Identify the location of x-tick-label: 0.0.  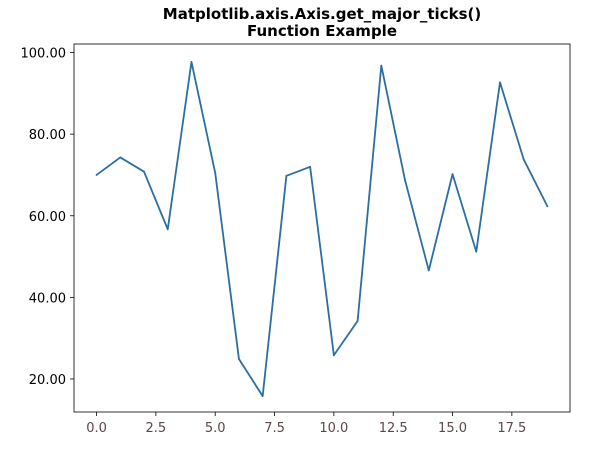
(96, 428).